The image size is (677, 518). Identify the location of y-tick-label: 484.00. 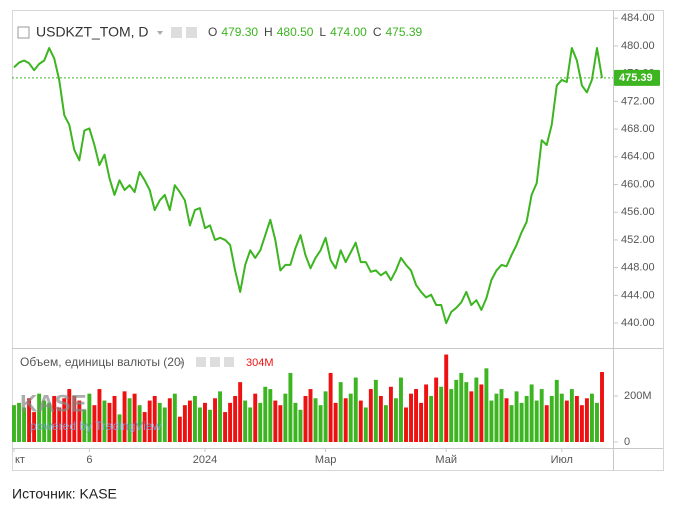
(638, 18).